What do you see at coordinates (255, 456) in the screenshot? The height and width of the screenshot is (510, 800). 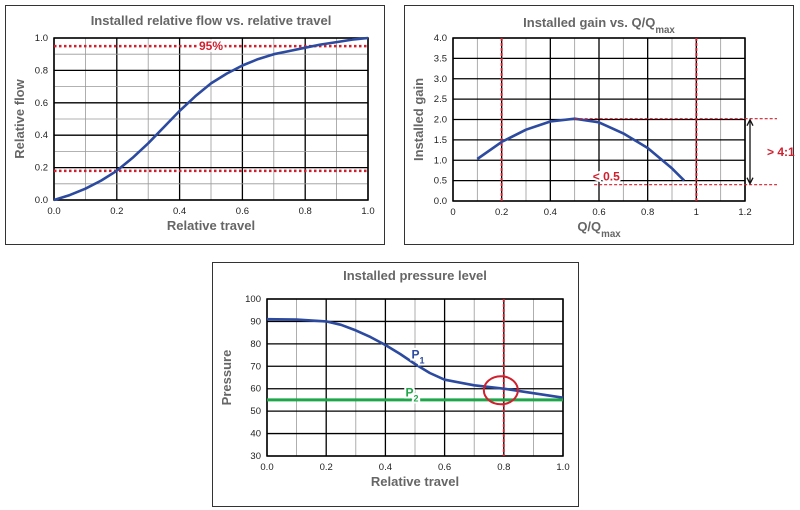 I see `y-tick-label: 30` at bounding box center [255, 456].